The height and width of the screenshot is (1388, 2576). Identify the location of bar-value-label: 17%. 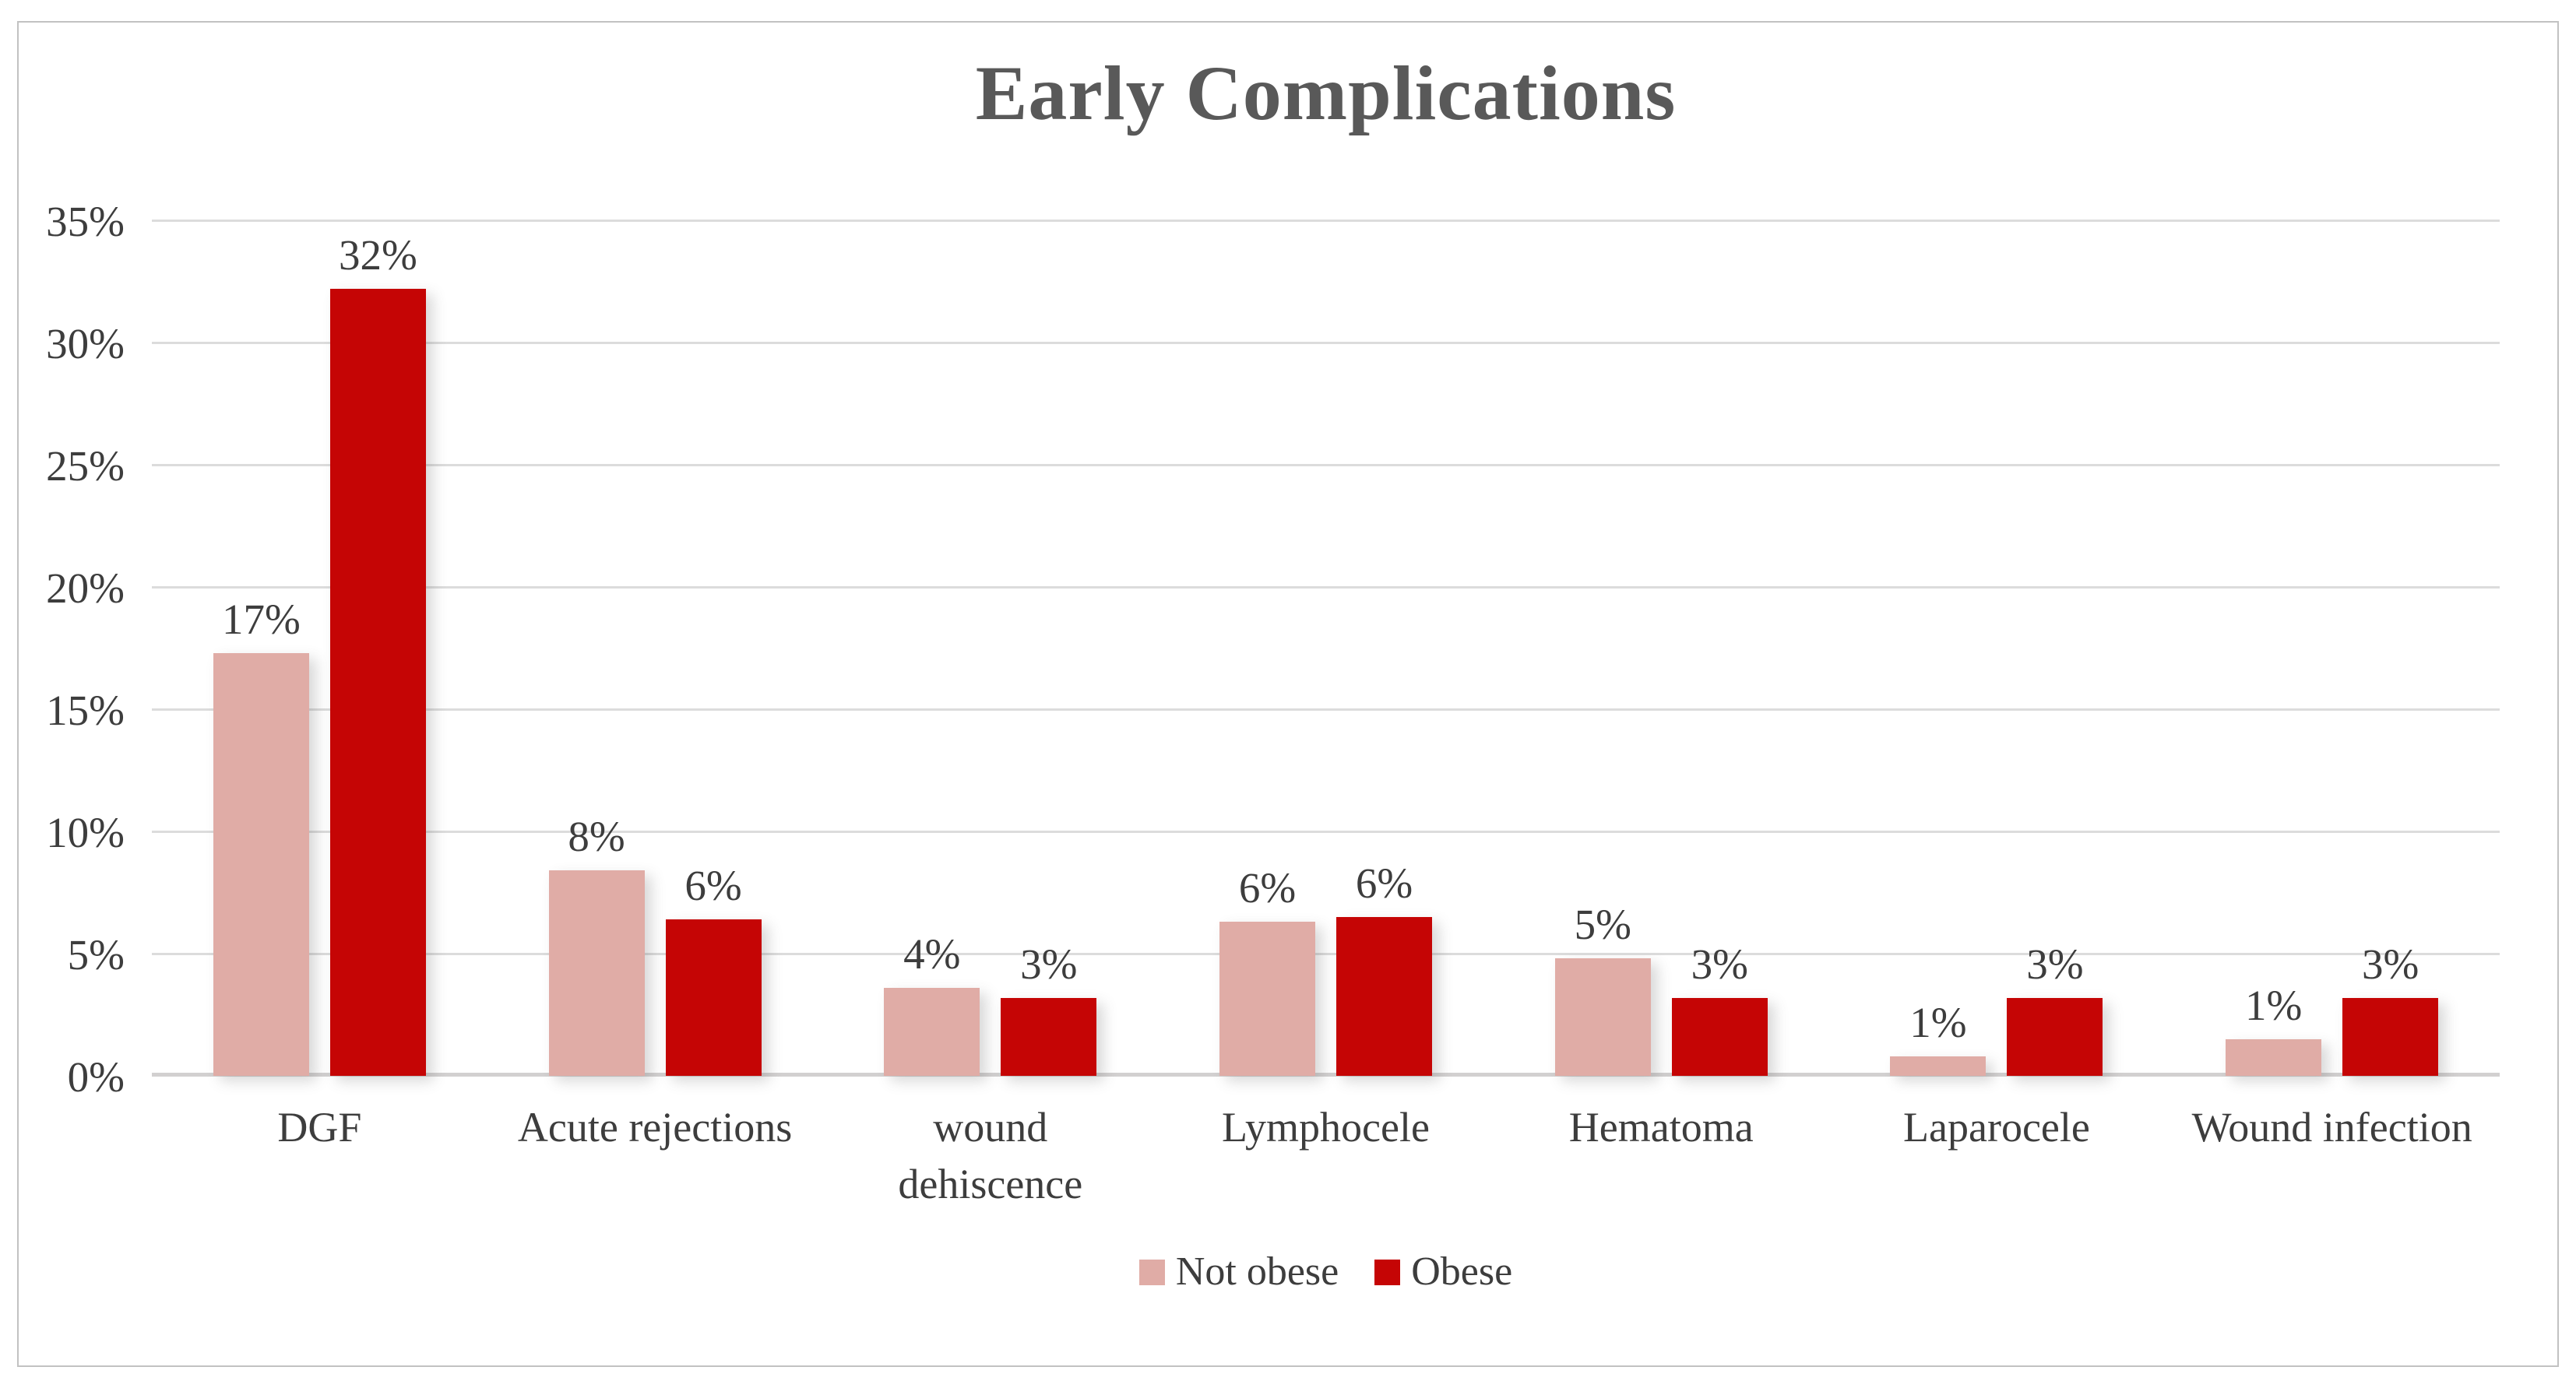
(261, 619).